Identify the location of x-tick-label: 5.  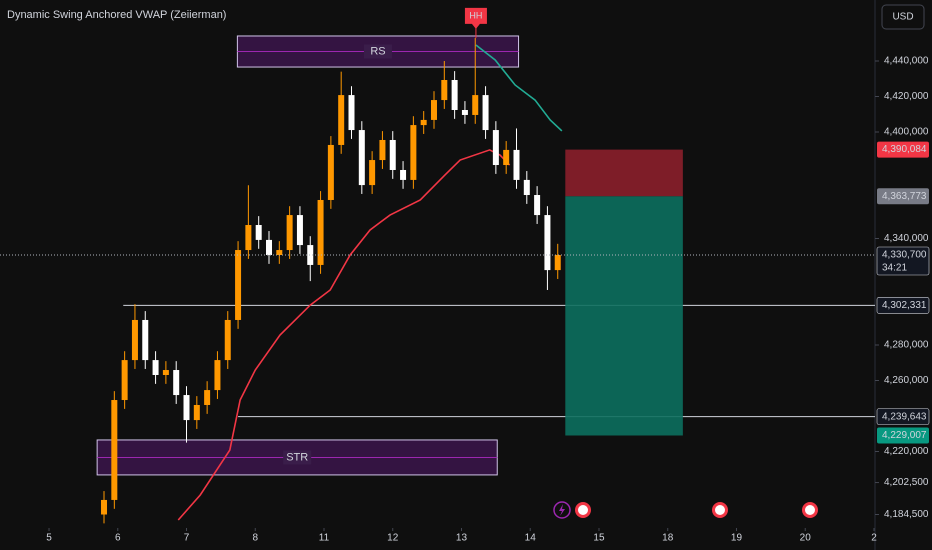
(49, 538).